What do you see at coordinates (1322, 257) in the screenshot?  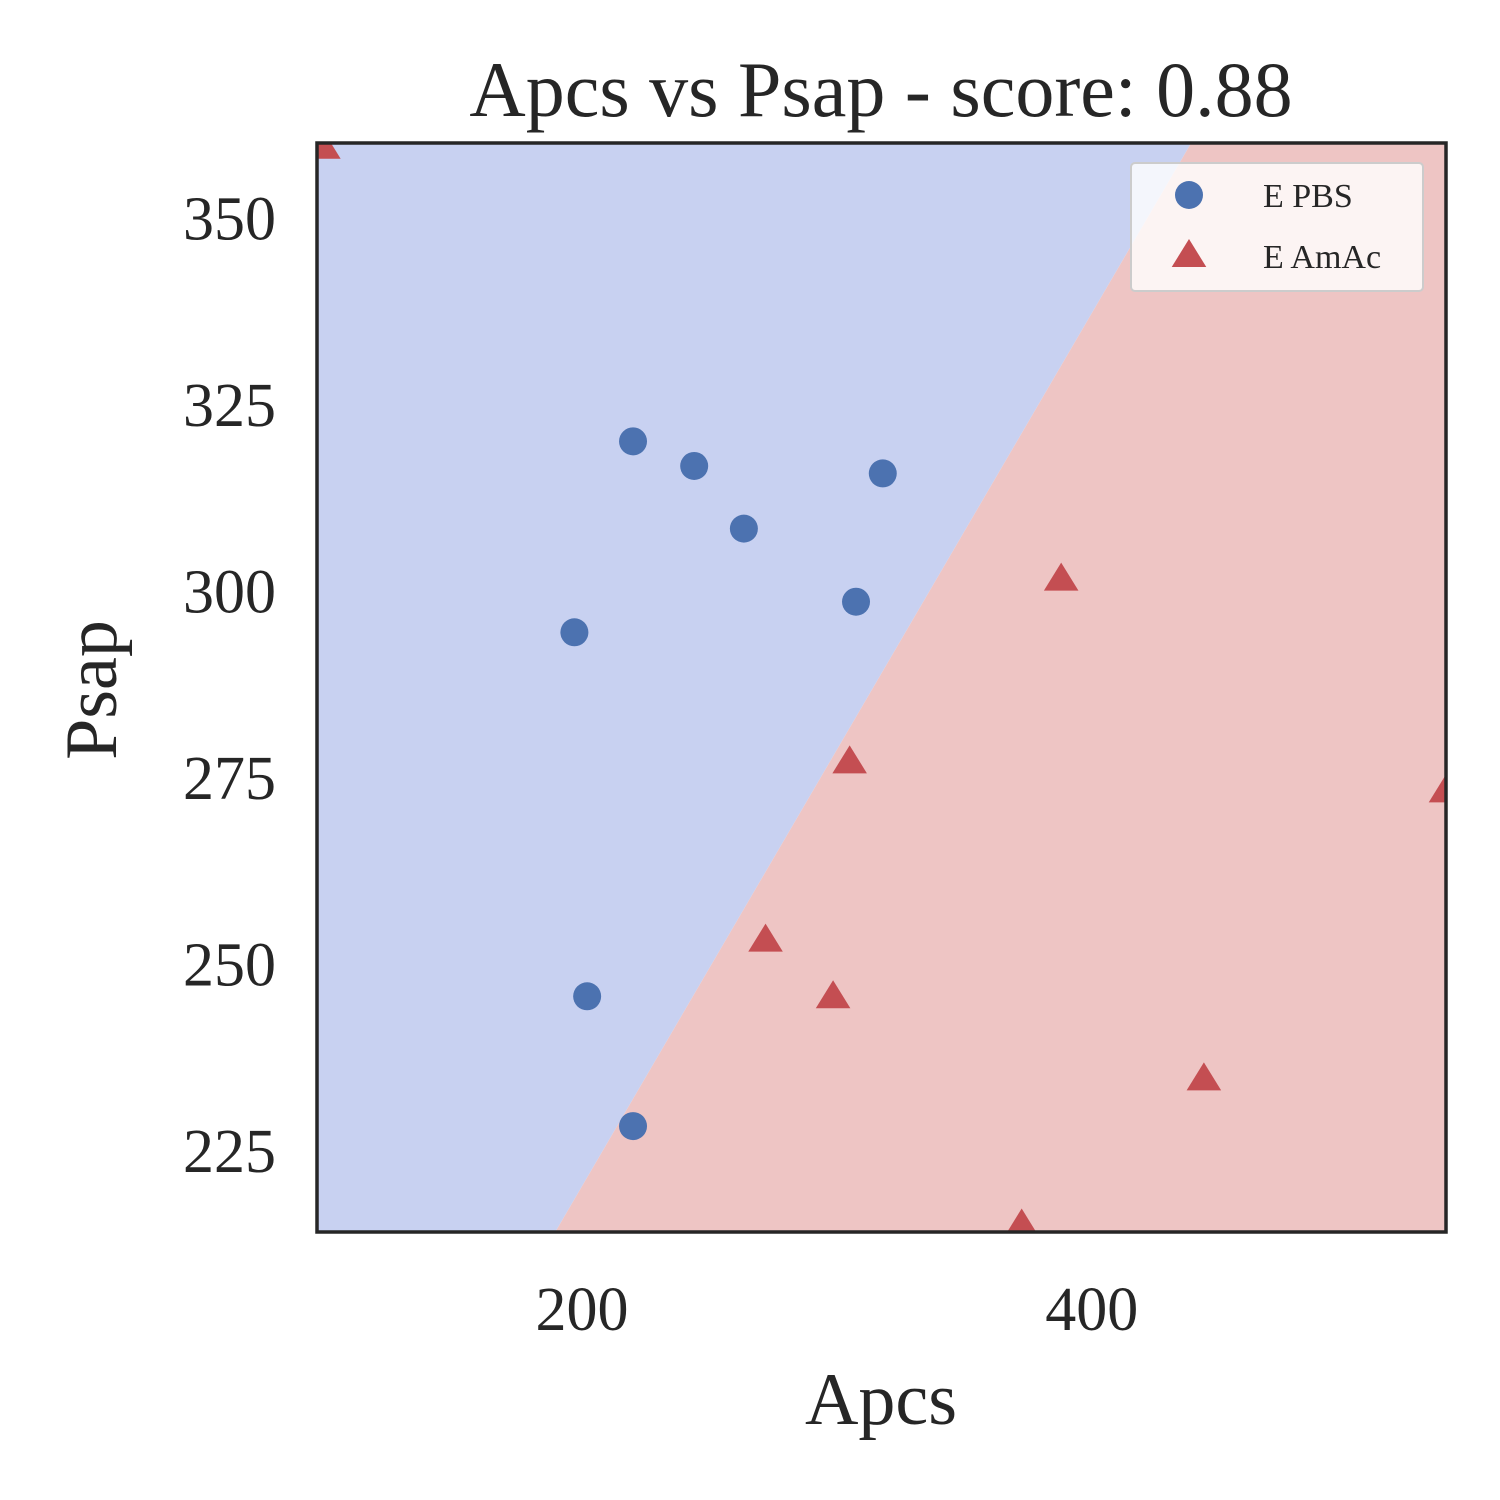 I see `legend-label-e-amac: E AmAc` at bounding box center [1322, 257].